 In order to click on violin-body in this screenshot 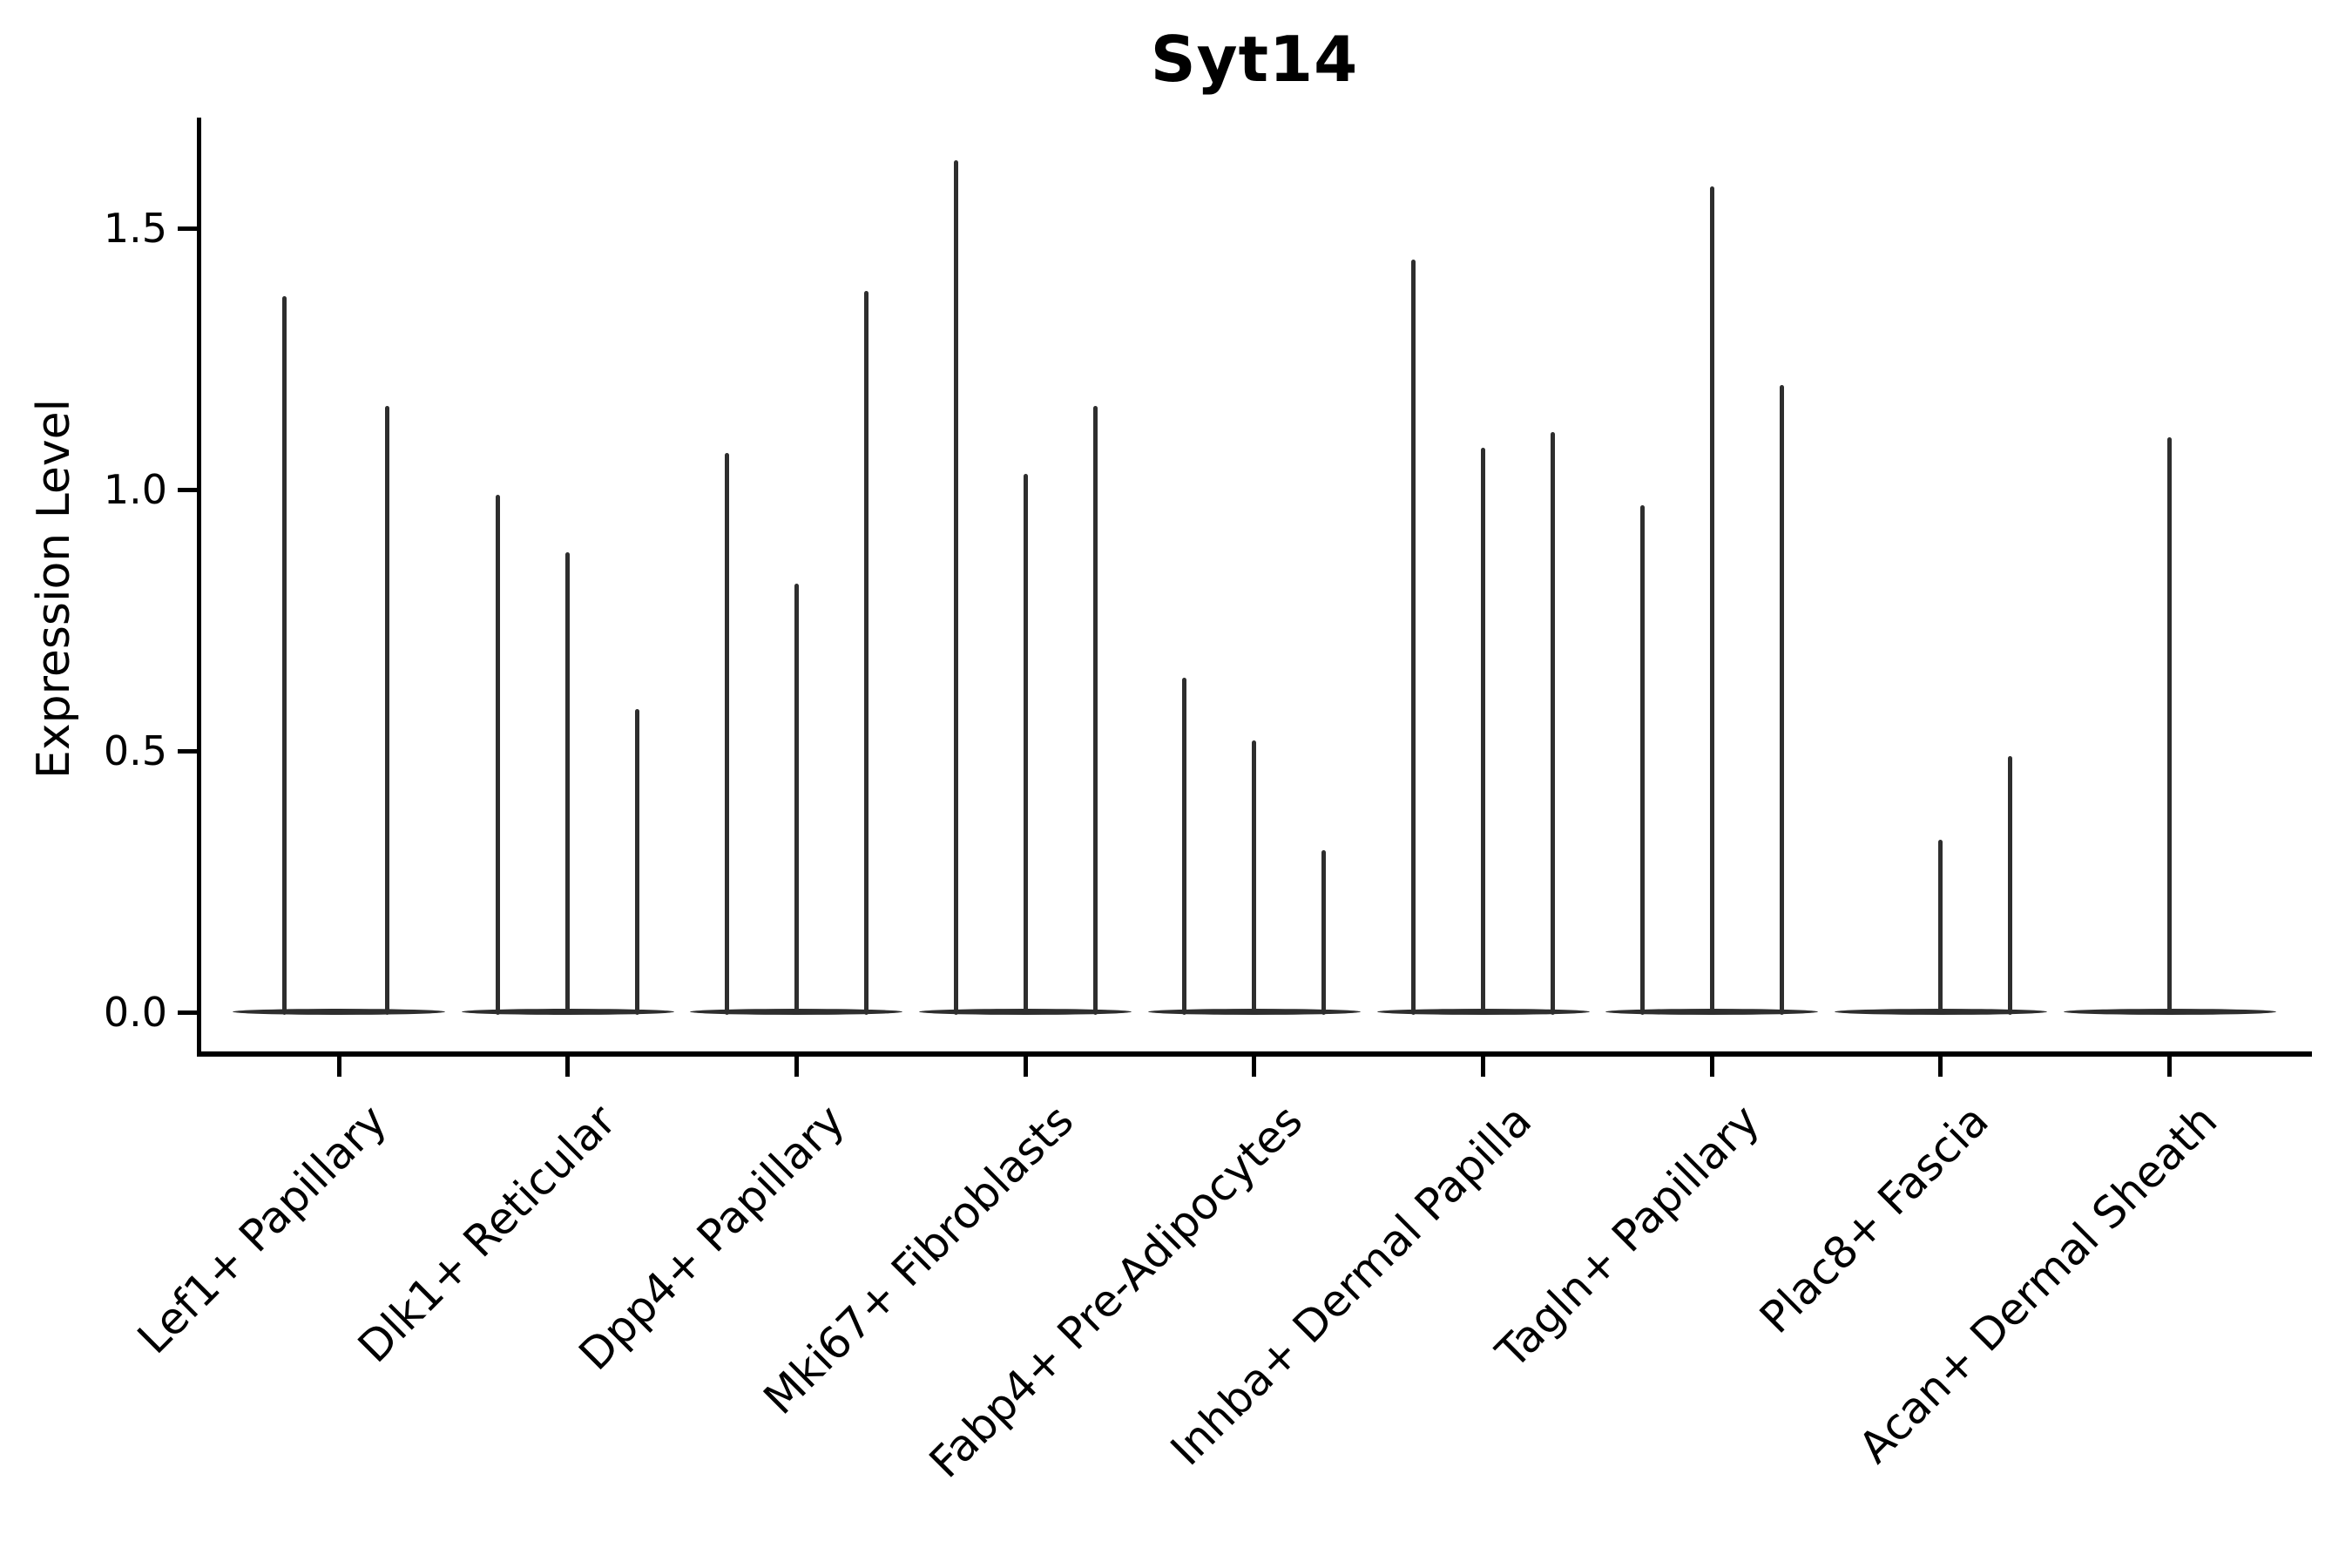, I will do `click(339, 1012)`.